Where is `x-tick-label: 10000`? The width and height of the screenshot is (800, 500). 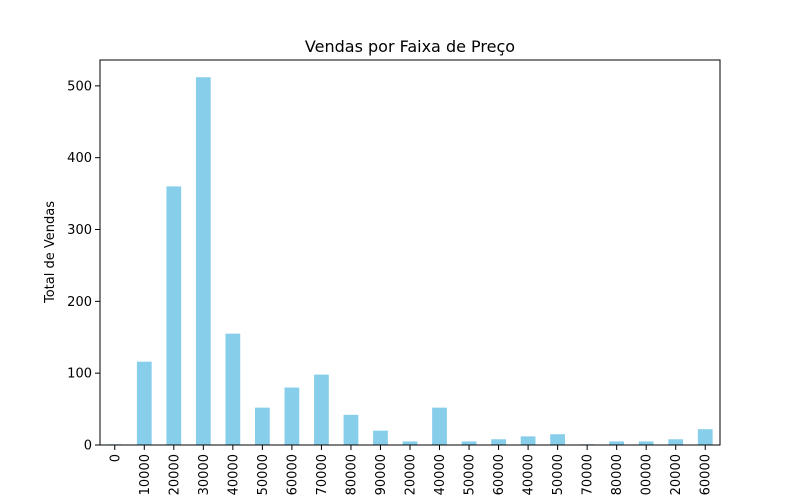
x-tick-label: 10000 is located at coordinates (145, 474).